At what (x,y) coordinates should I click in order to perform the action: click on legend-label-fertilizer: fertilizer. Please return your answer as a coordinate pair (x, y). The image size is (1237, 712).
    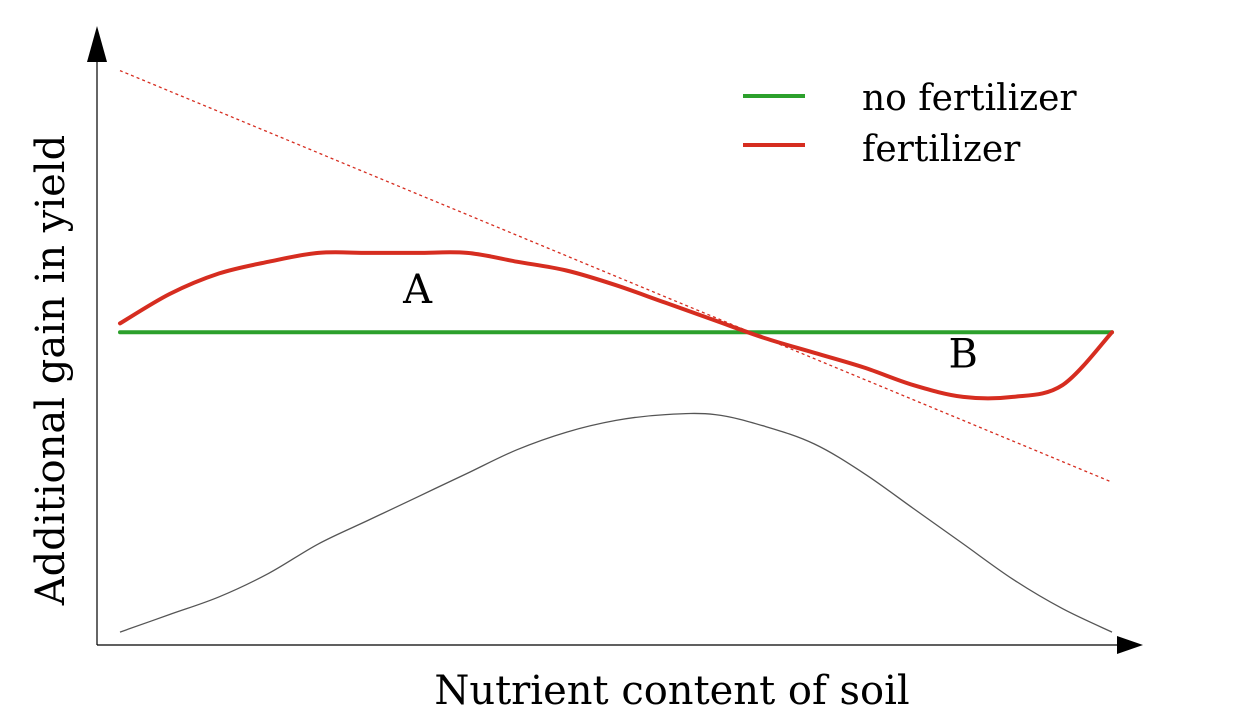
    Looking at the image, I should click on (941, 149).